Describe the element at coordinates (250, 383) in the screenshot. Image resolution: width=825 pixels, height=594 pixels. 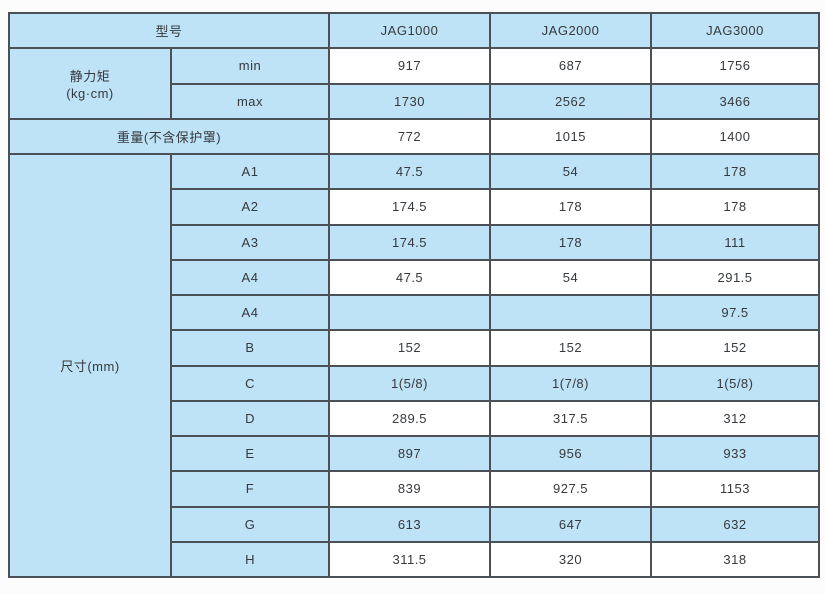
I see `dim-param: C` at that location.